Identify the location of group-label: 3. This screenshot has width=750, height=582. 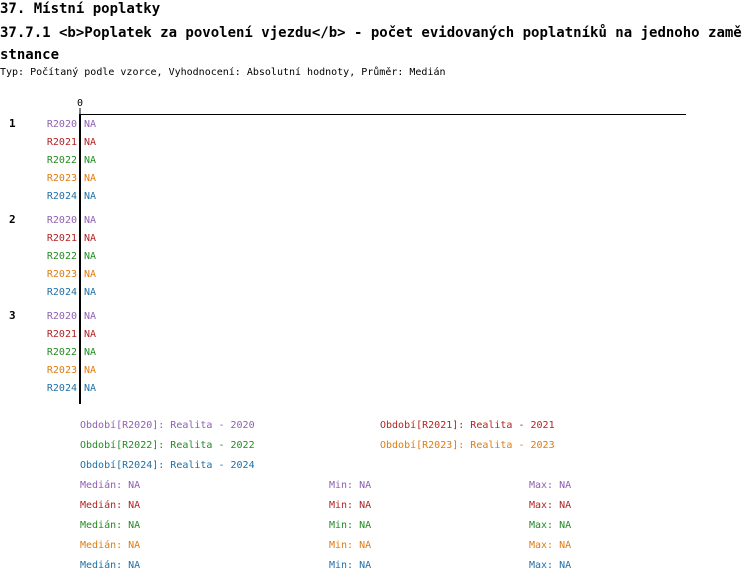
(12, 315).